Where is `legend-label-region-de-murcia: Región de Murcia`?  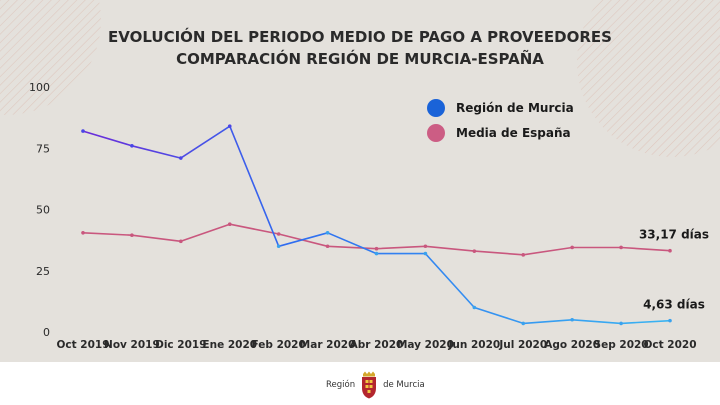
legend-label-region-de-murcia: Región de Murcia is located at coordinates (515, 108).